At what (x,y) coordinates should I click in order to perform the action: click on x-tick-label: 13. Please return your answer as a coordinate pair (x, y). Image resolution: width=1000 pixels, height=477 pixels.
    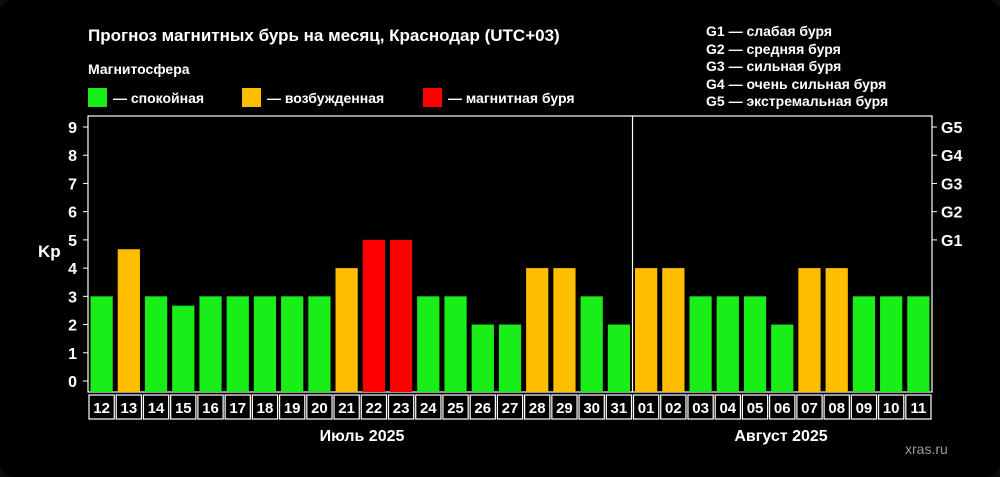
    Looking at the image, I should click on (128, 408).